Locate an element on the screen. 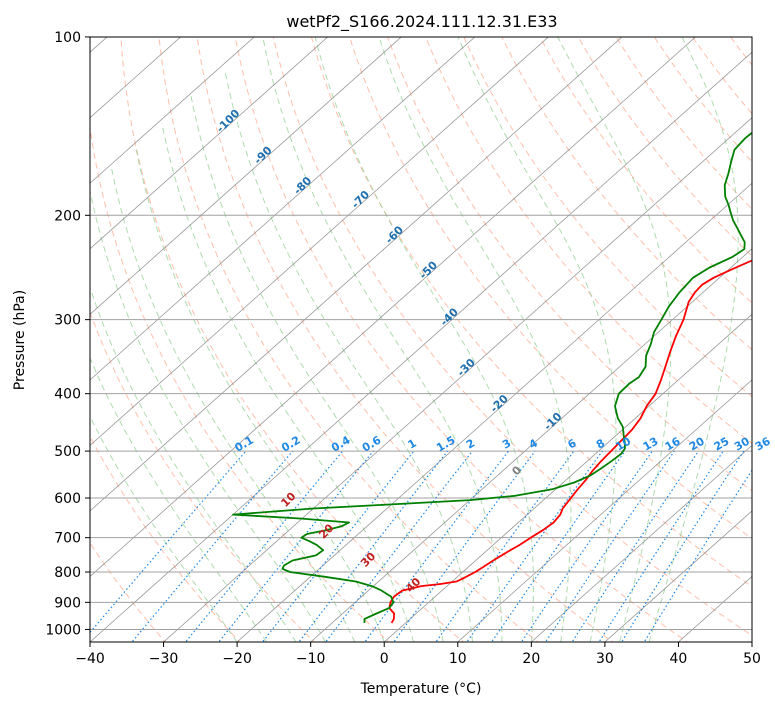  x-tick-label: −20 is located at coordinates (237, 659).